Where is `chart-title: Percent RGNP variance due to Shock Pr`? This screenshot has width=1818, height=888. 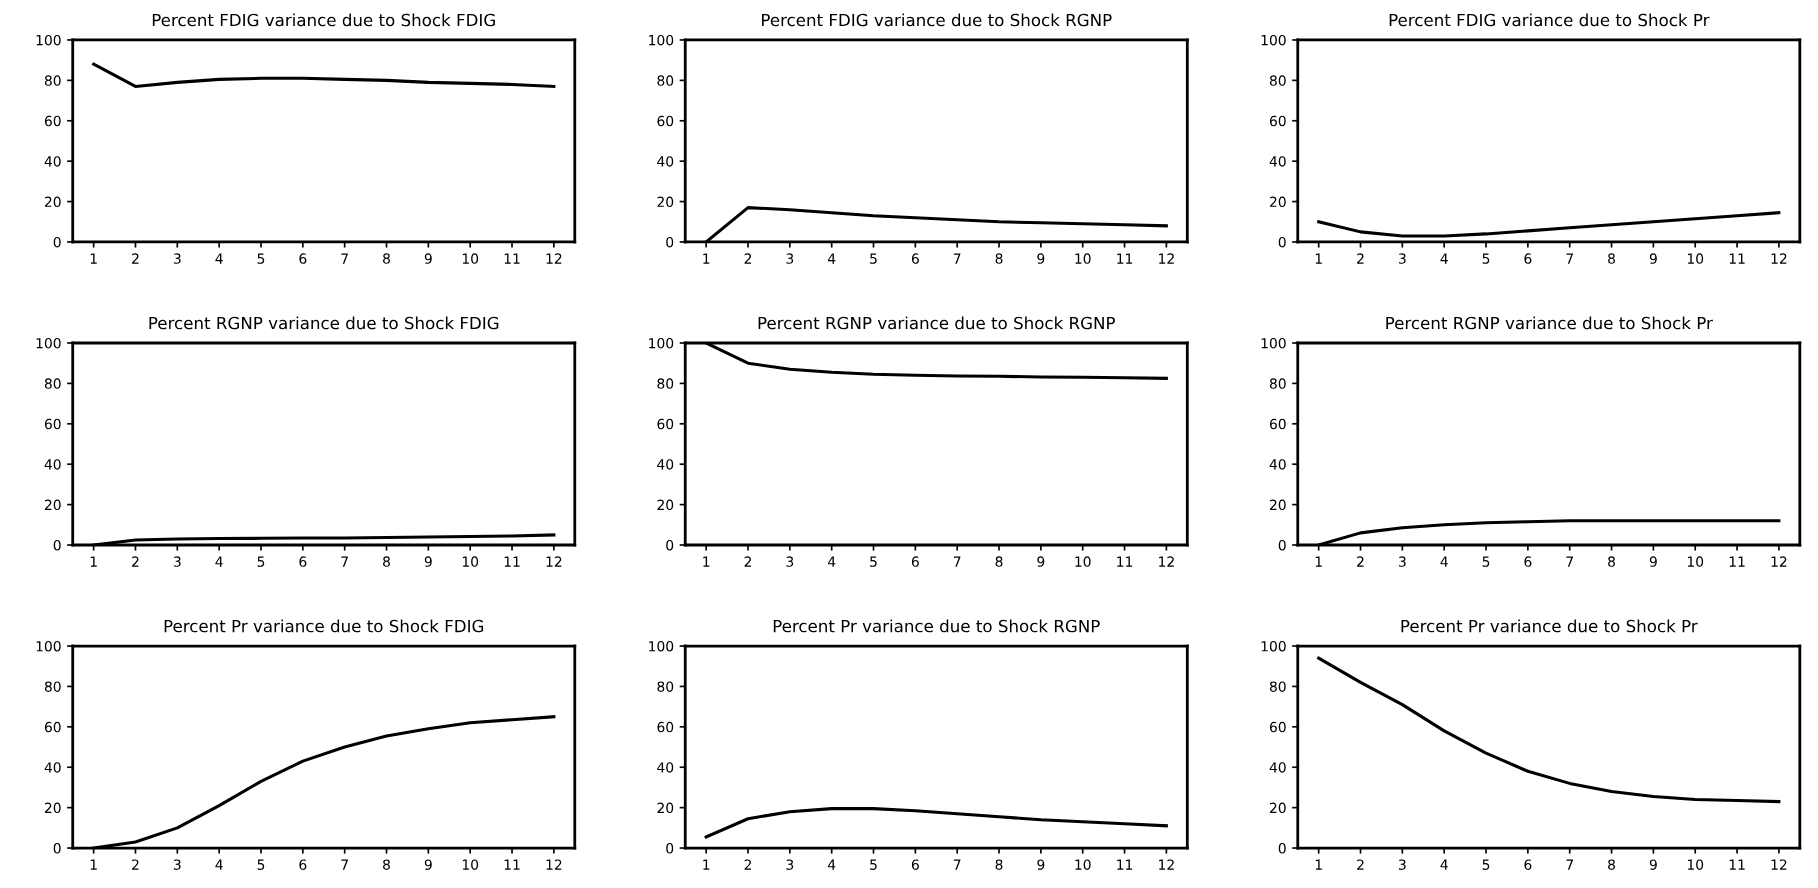 chart-title: Percent RGNP variance due to Shock Pr is located at coordinates (1549, 323).